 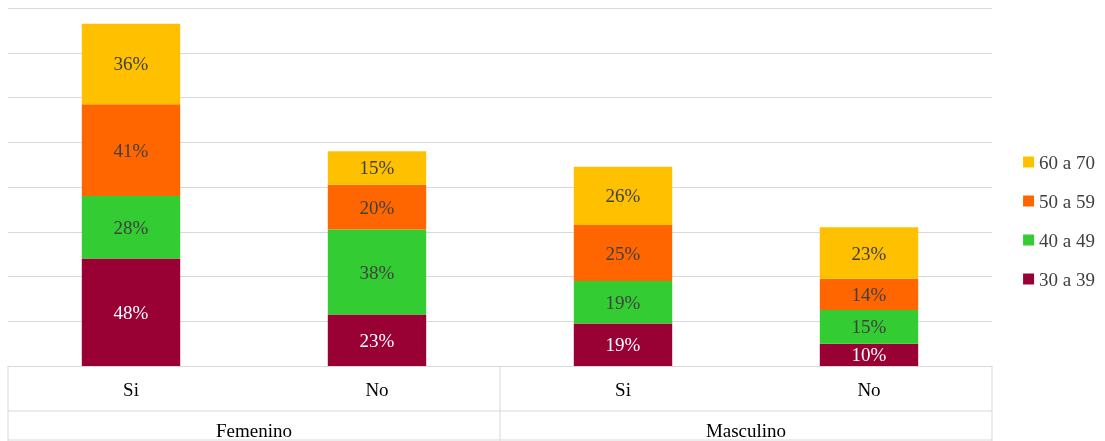 I want to click on text: Masculino, so click(x=746, y=430).